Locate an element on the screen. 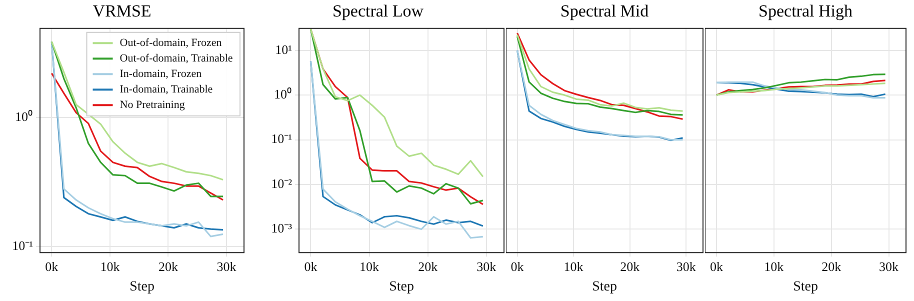 The width and height of the screenshot is (914, 301). y-tick-label: 10⁻² is located at coordinates (281, 183).